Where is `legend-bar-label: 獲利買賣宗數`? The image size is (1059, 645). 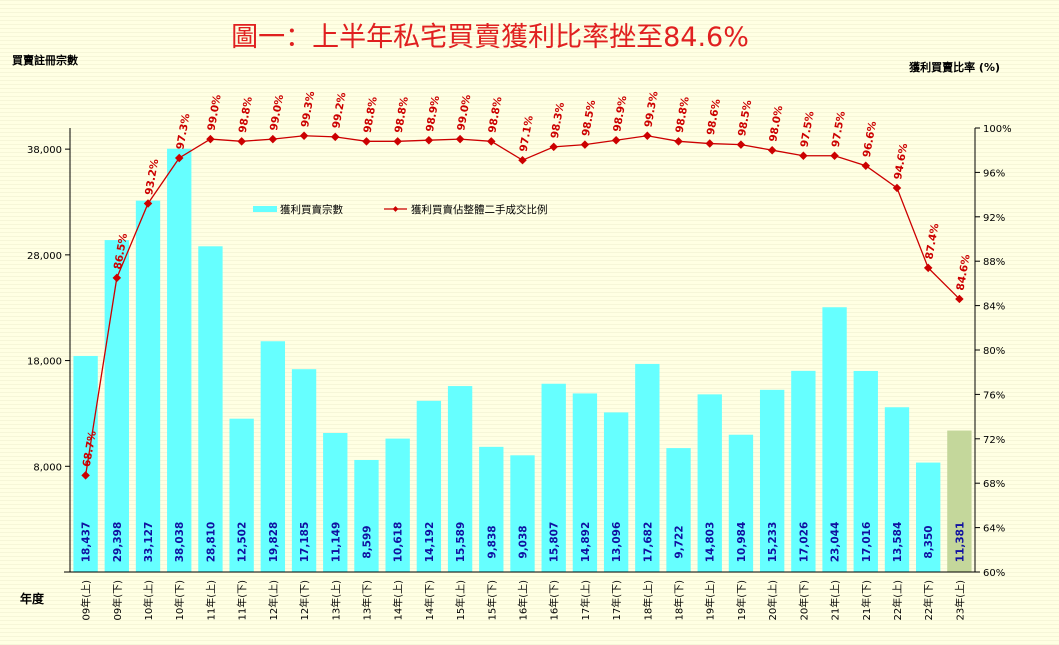
legend-bar-label: 獲利買賣宗數 is located at coordinates (311, 209).